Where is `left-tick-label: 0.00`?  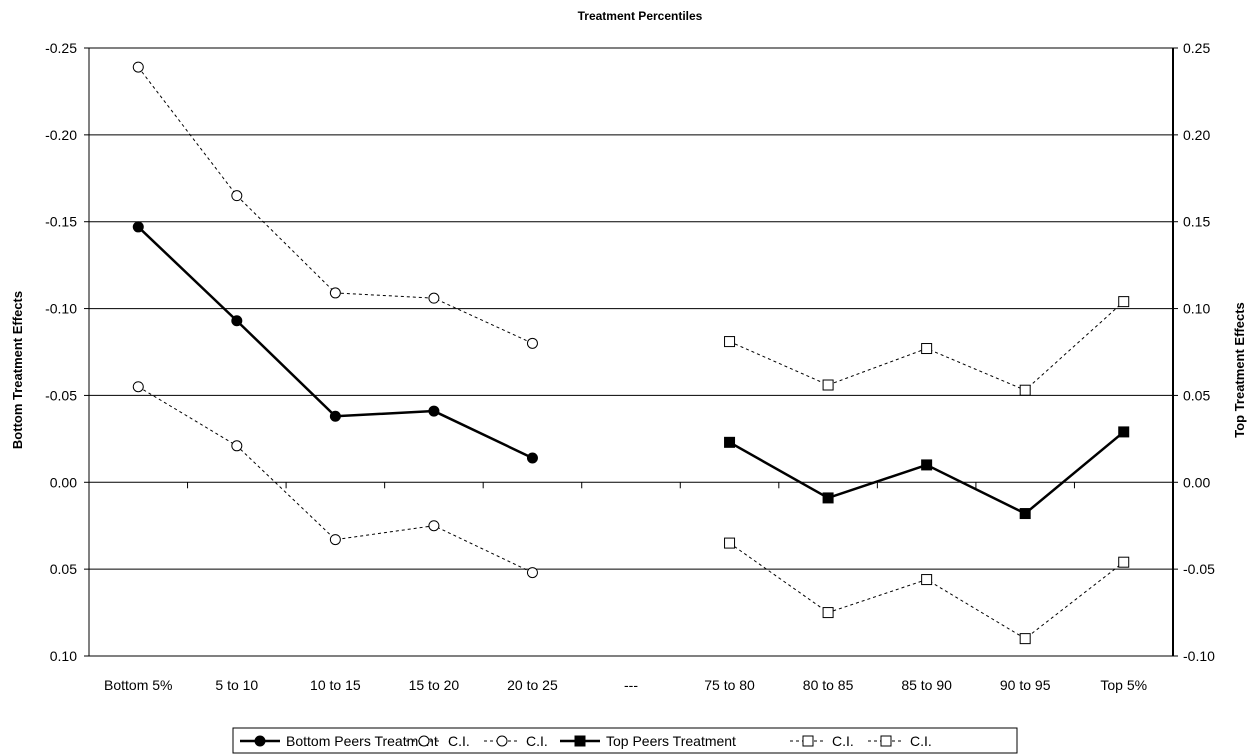 left-tick-label: 0.00 is located at coordinates (63, 482).